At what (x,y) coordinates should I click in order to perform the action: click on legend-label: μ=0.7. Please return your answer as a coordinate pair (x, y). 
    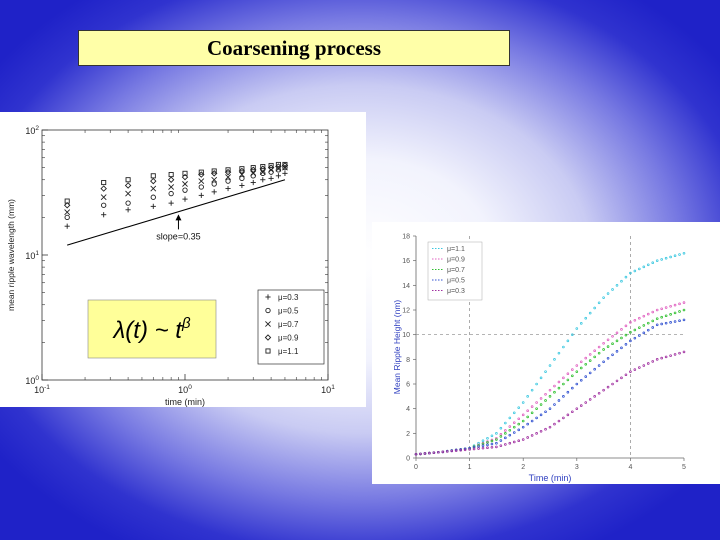
    Looking at the image, I should click on (288, 324).